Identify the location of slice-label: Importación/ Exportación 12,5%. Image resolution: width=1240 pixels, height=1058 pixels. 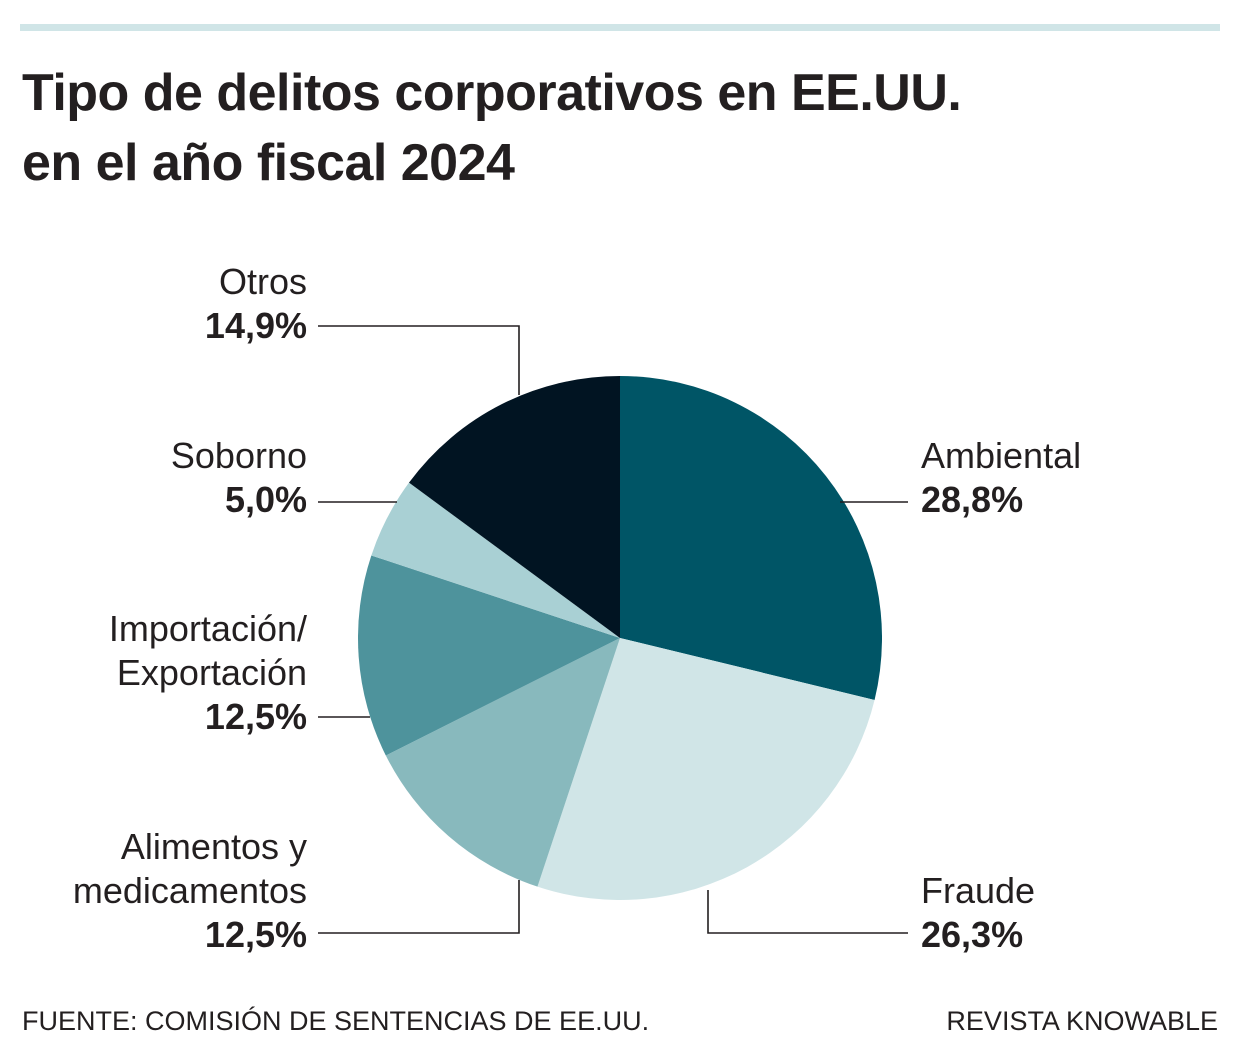
(208, 673).